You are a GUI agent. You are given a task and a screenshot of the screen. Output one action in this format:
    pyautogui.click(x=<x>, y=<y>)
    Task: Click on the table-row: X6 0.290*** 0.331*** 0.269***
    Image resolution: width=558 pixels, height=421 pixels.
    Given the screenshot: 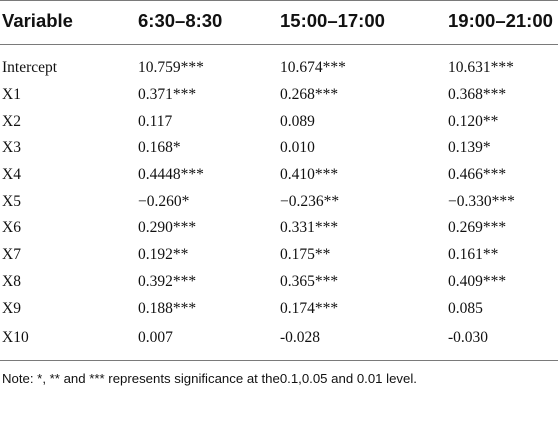 What is the action you would take?
    pyautogui.click(x=279, y=228)
    